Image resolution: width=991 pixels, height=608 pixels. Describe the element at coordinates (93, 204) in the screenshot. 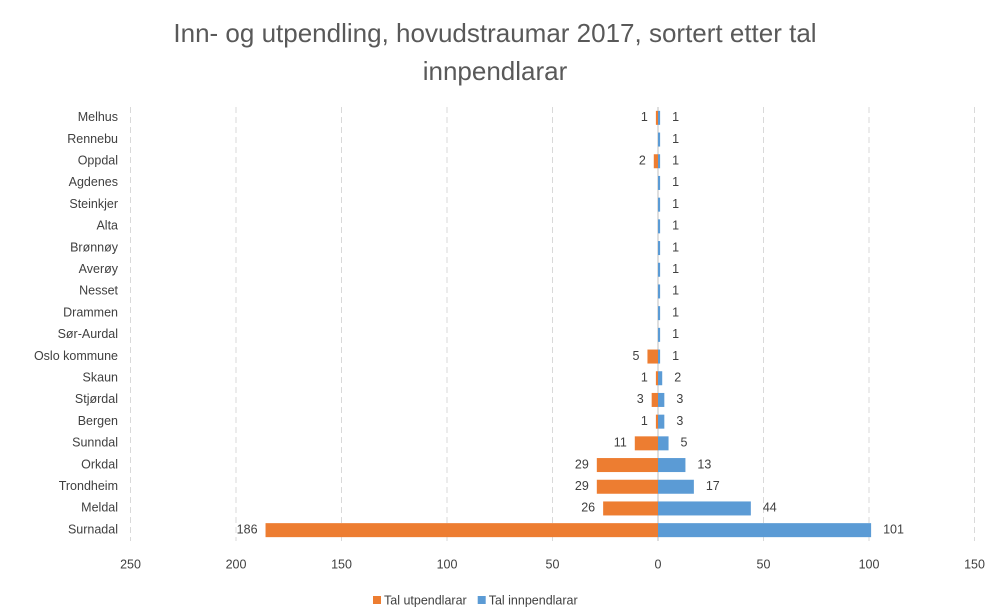

I see `y-tick-label: Steinkjer` at that location.